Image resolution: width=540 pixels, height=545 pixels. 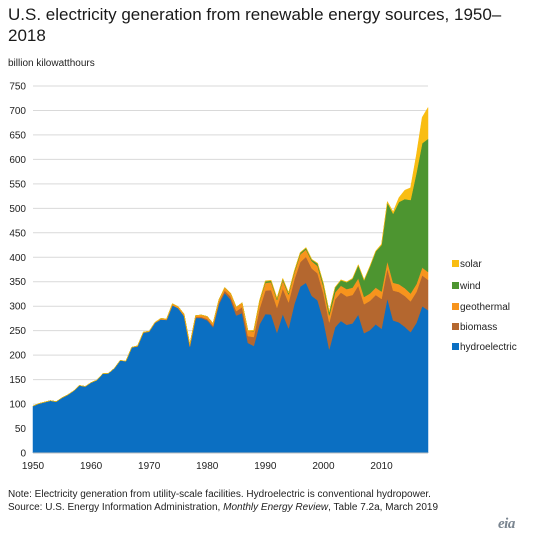 I want to click on y-tick-label: 300, so click(x=17, y=307).